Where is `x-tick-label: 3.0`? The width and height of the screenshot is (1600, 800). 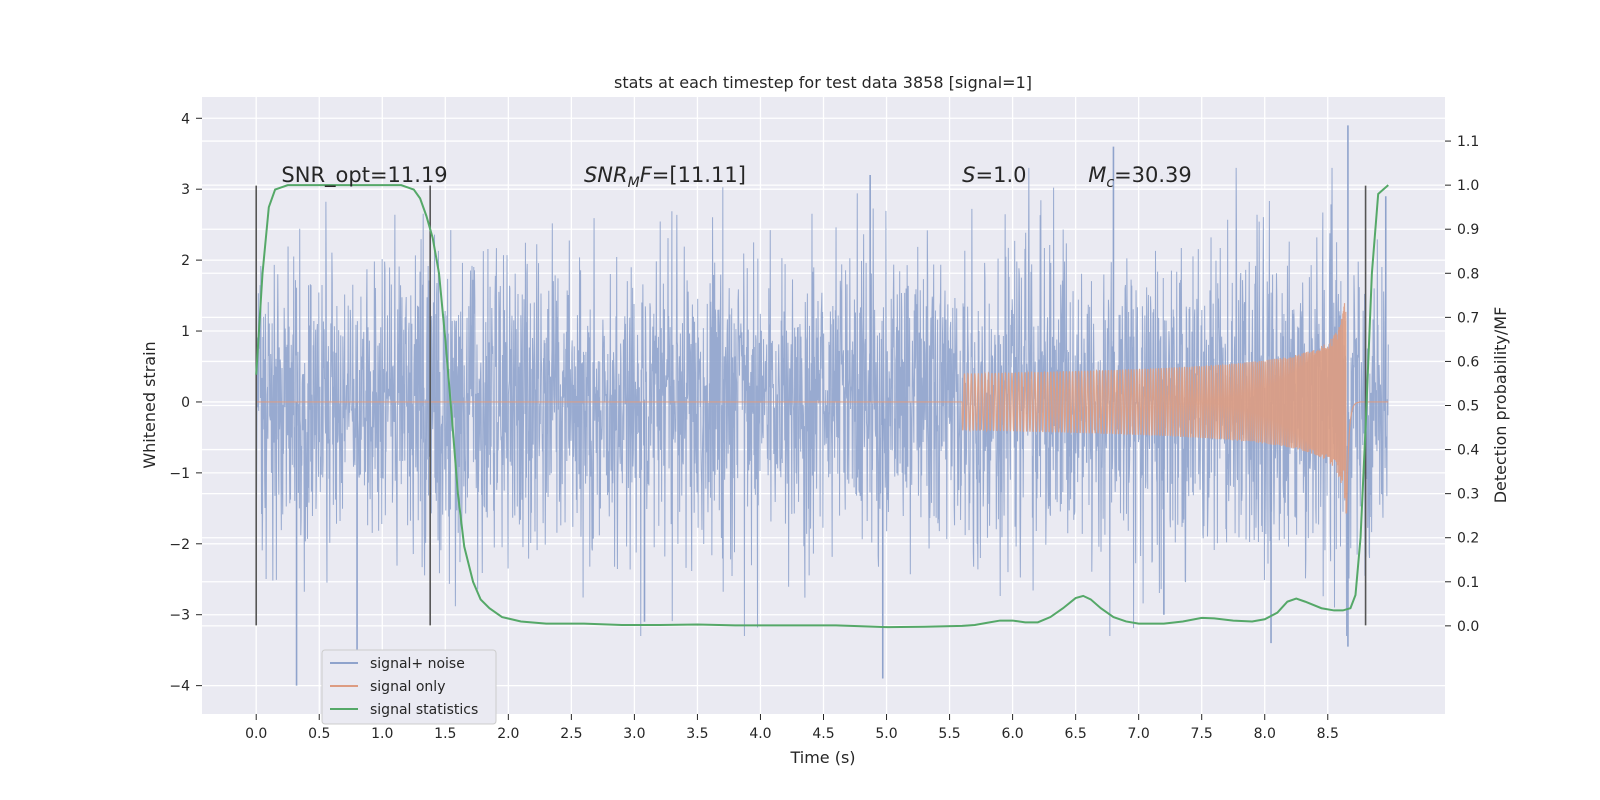
x-tick-label: 3.0 is located at coordinates (634, 734).